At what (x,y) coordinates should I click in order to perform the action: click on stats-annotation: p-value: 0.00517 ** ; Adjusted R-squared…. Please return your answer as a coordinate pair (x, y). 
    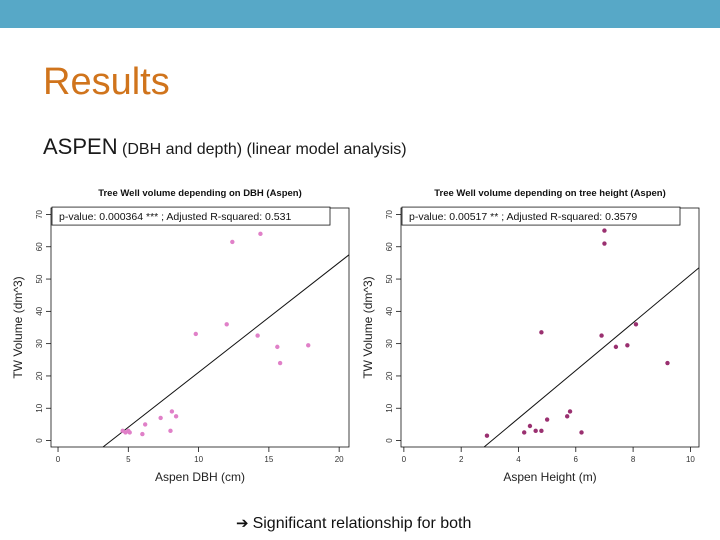
    Looking at the image, I should click on (523, 217).